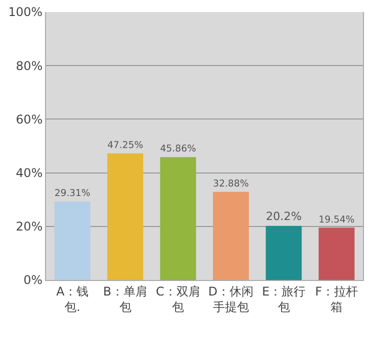  I want to click on y-tick-label: 60%, so click(29, 119).